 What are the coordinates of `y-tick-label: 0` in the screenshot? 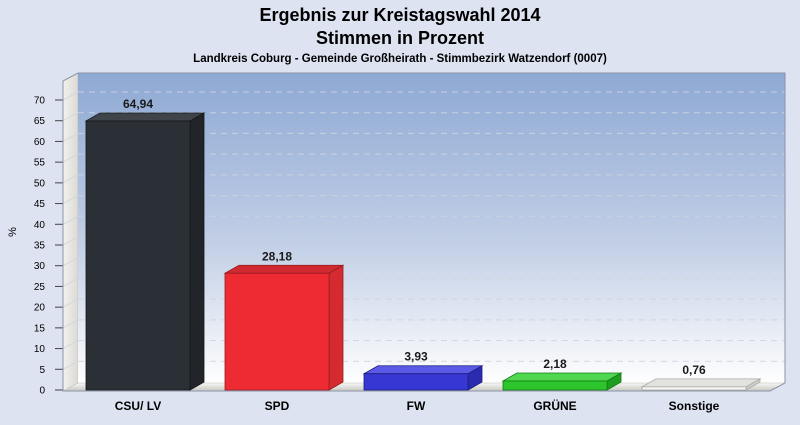 It's located at (42, 391).